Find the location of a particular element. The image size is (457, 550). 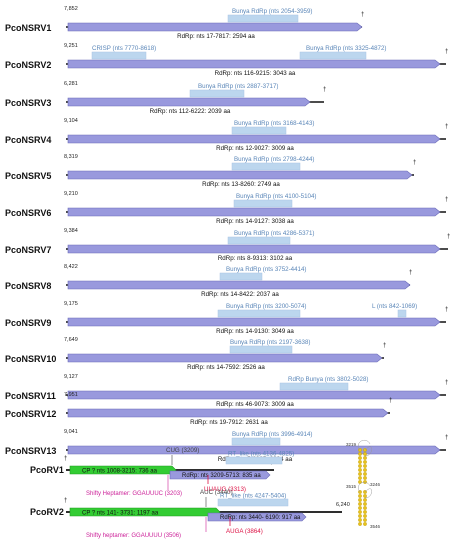

domain-label: CRISP (nts 7770-8618) is located at coordinates (124, 48).